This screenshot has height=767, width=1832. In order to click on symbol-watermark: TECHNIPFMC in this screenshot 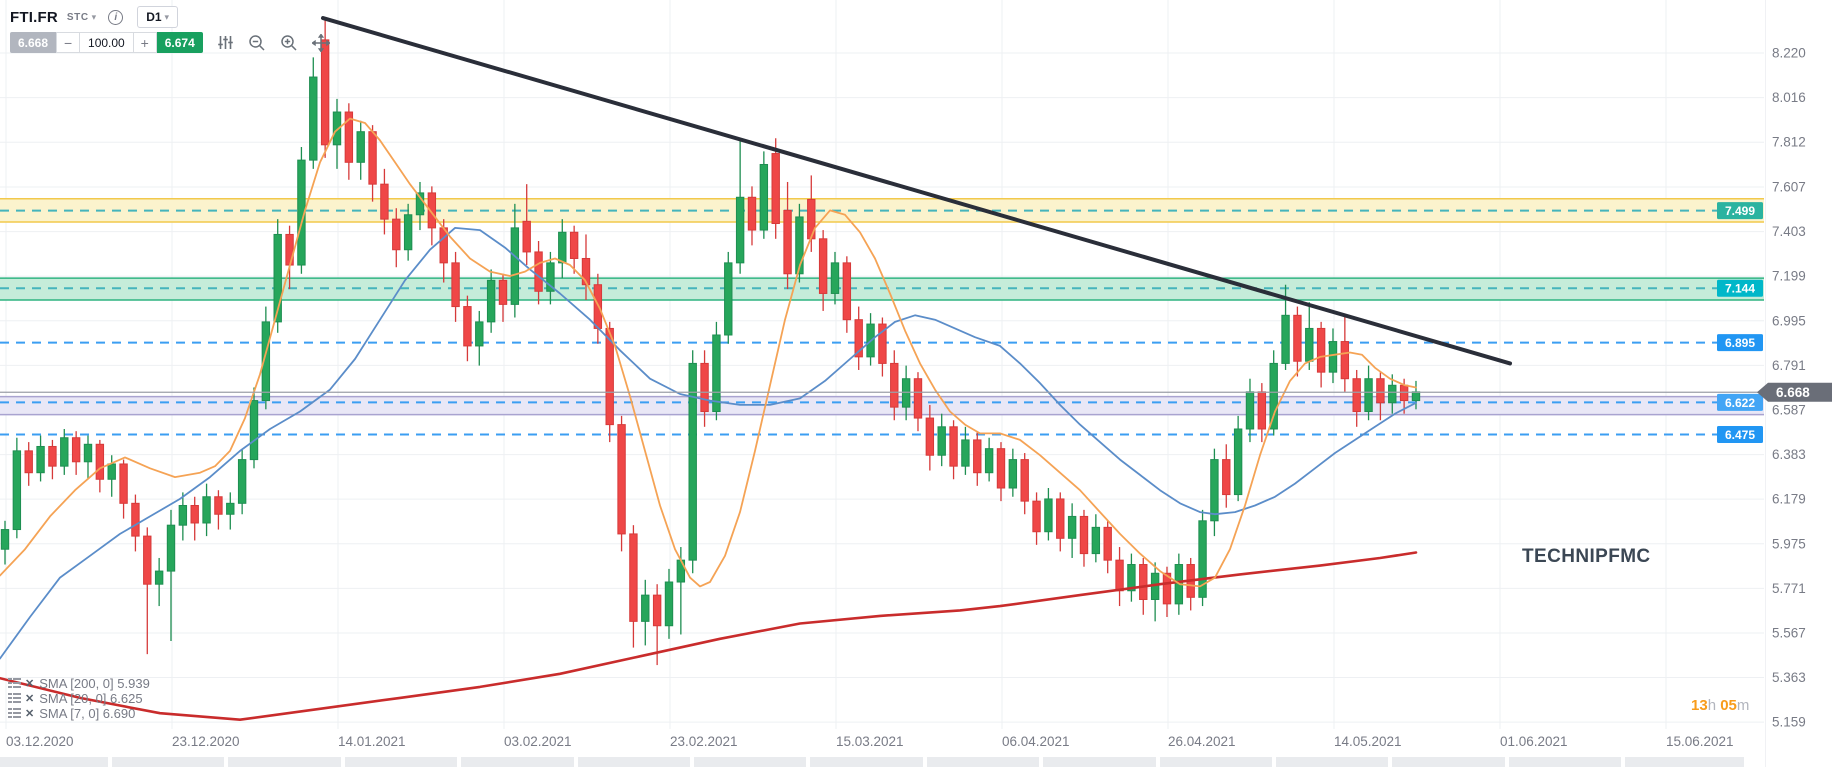, I will do `click(1586, 556)`.